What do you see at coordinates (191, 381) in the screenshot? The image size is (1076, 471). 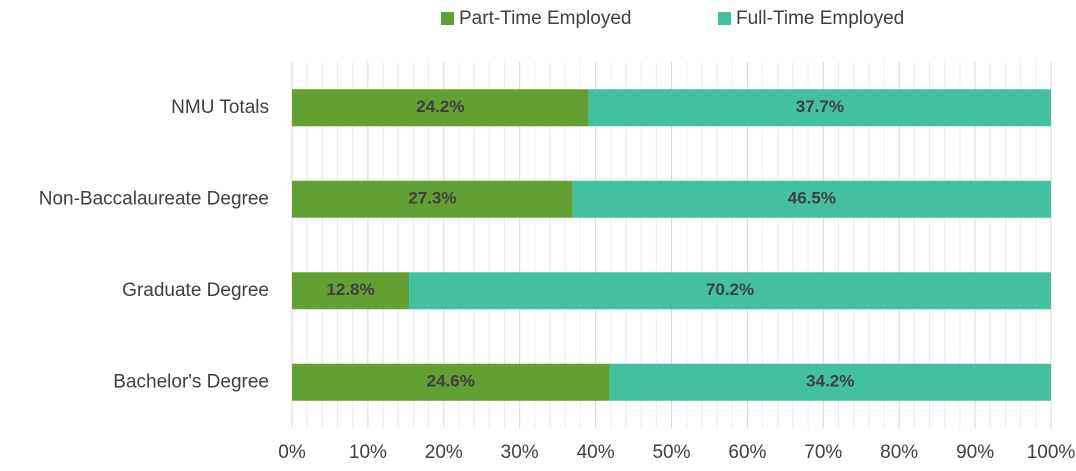 I see `y-tick-label: Bachelor's Degree` at bounding box center [191, 381].